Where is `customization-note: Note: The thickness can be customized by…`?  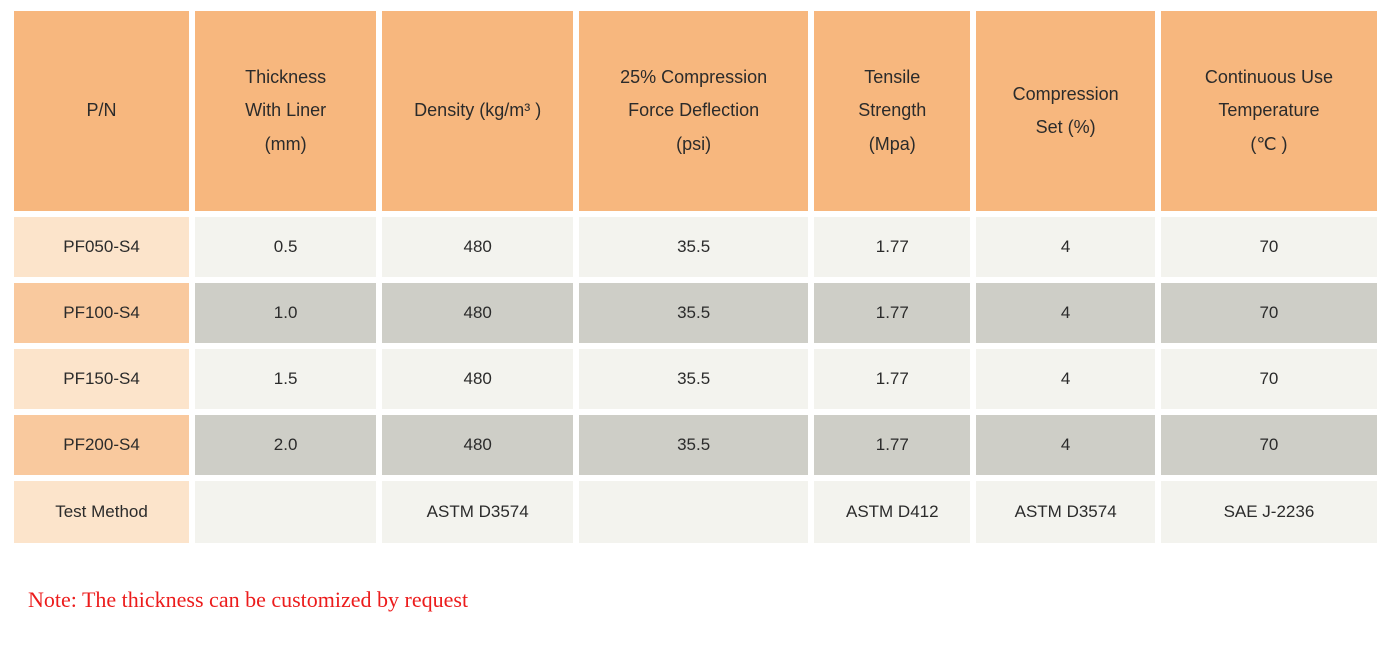 customization-note: Note: The thickness can be customized by… is located at coordinates (248, 599).